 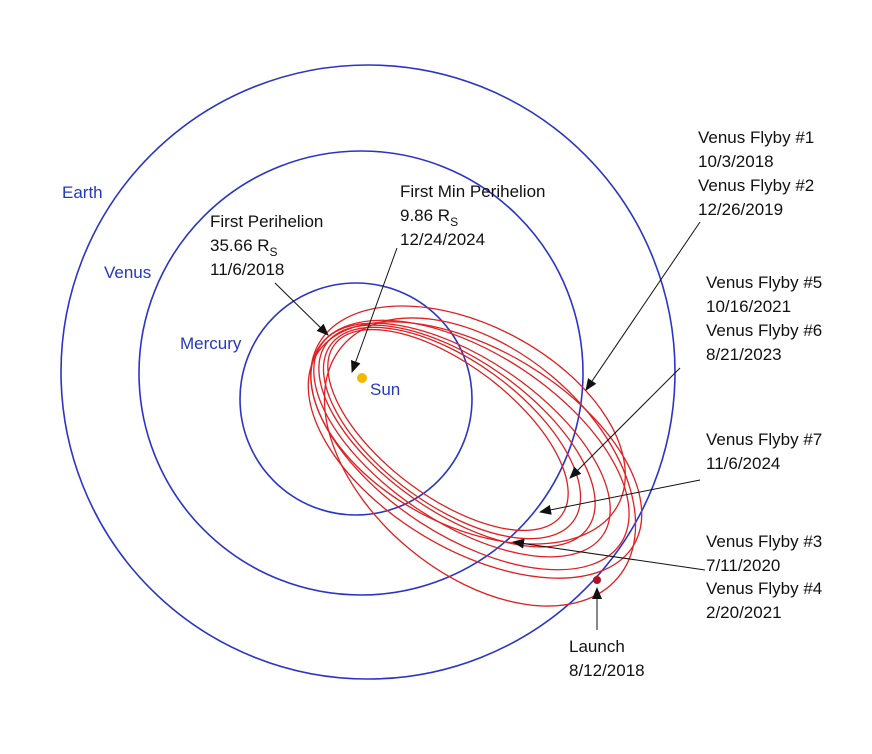 I want to click on annotation-date: 8/12/2018, so click(x=607, y=670).